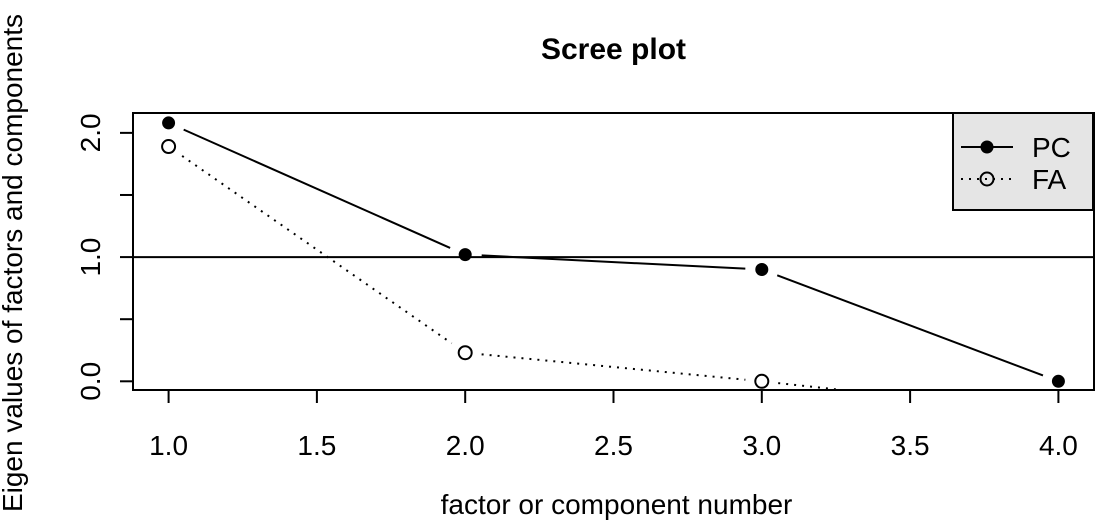  I want to click on y-tick-label: 2.0, so click(90, 132).